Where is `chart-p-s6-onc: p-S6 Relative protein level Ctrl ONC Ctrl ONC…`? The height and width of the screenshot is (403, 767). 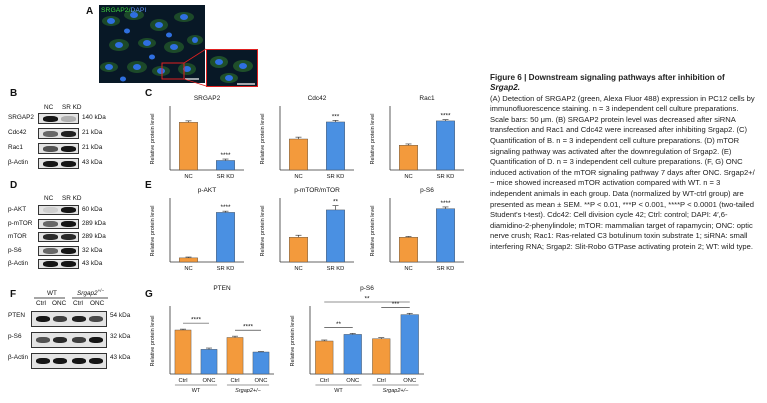
chart-p-s6-onc: p-S6 Relative protein level Ctrl ONC Ctrl ONC… is located at coordinates (357, 339).